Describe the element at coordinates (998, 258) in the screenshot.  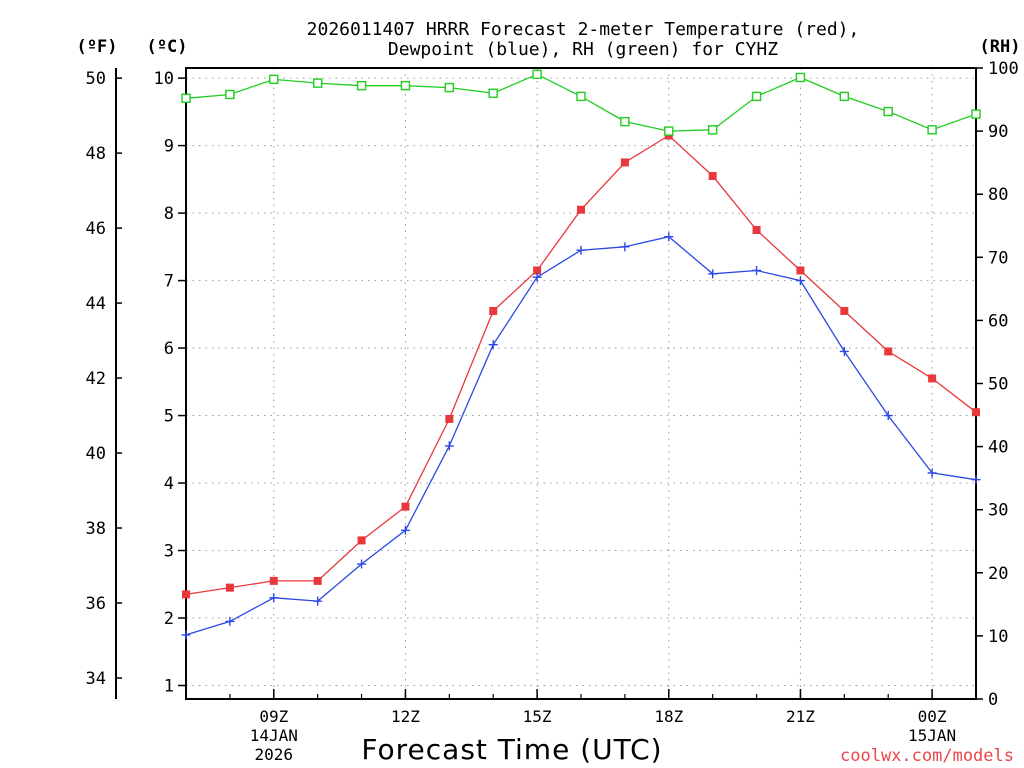
I see `rh-tick-label: 70` at that location.